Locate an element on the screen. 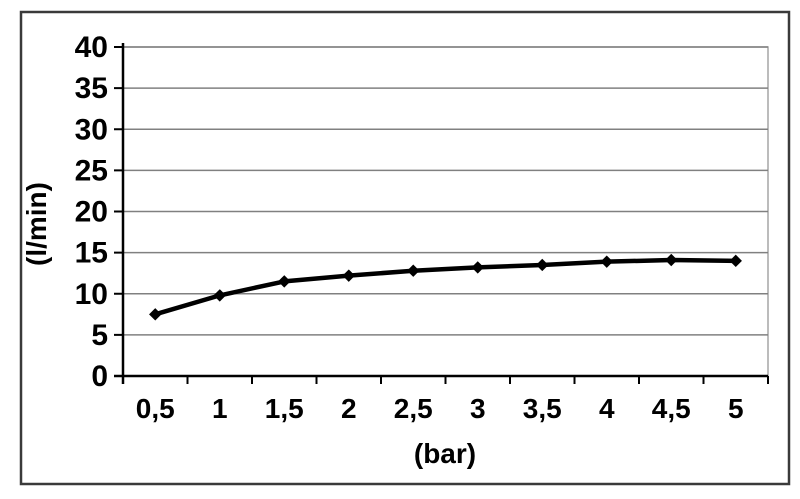 The height and width of the screenshot is (499, 800). y-axis-title: (l/min) is located at coordinates (36, 224).